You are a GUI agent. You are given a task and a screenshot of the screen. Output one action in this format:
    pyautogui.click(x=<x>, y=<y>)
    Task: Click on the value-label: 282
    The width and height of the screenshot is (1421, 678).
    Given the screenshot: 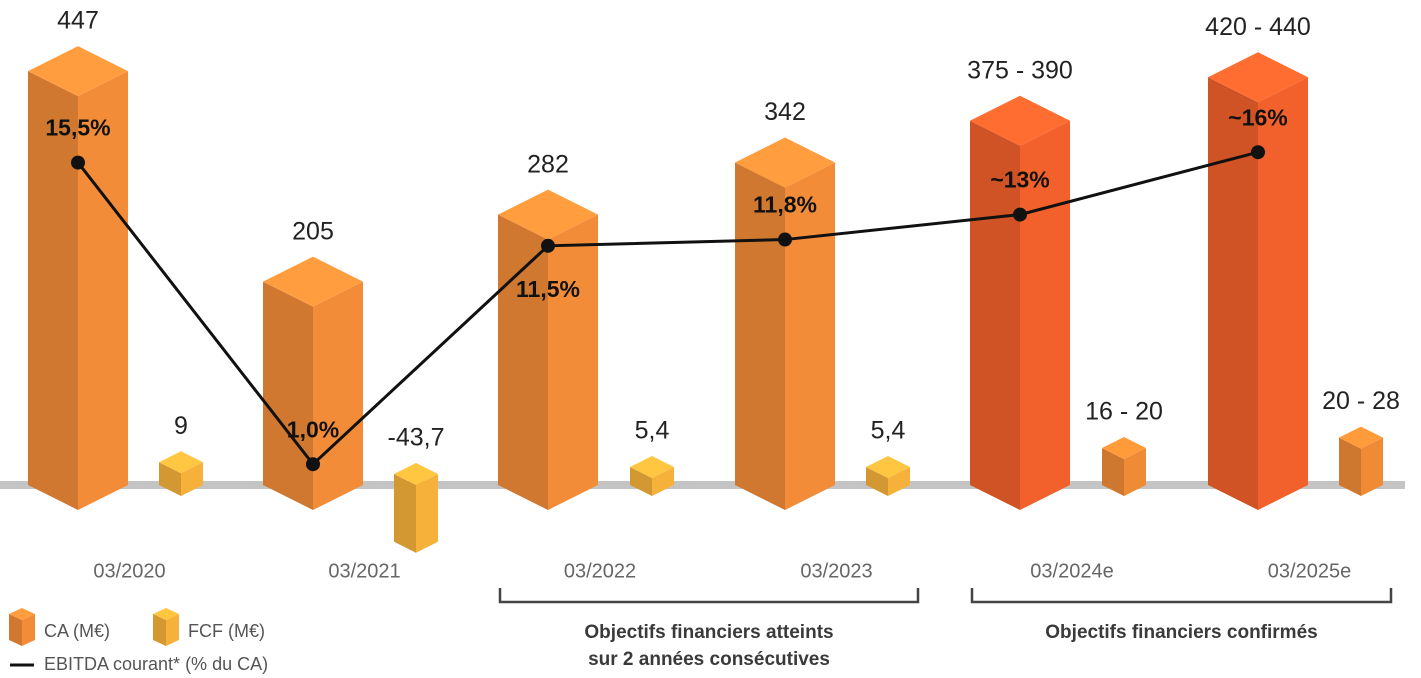 What is the action you would take?
    pyautogui.click(x=548, y=164)
    